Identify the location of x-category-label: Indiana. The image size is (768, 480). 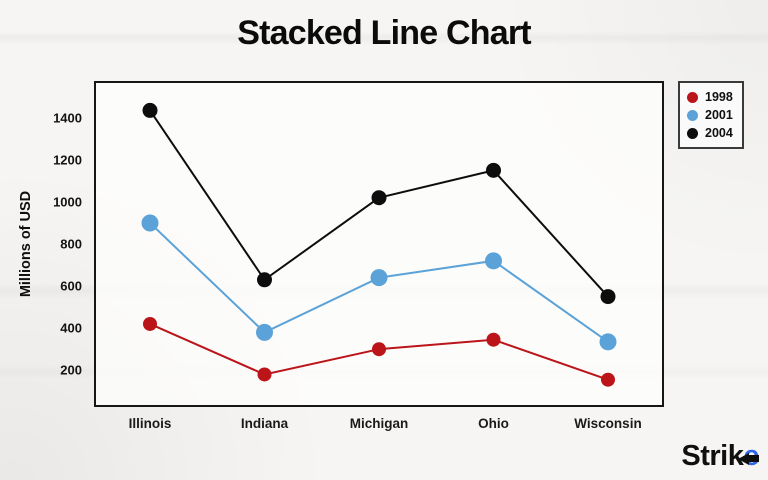
(265, 423).